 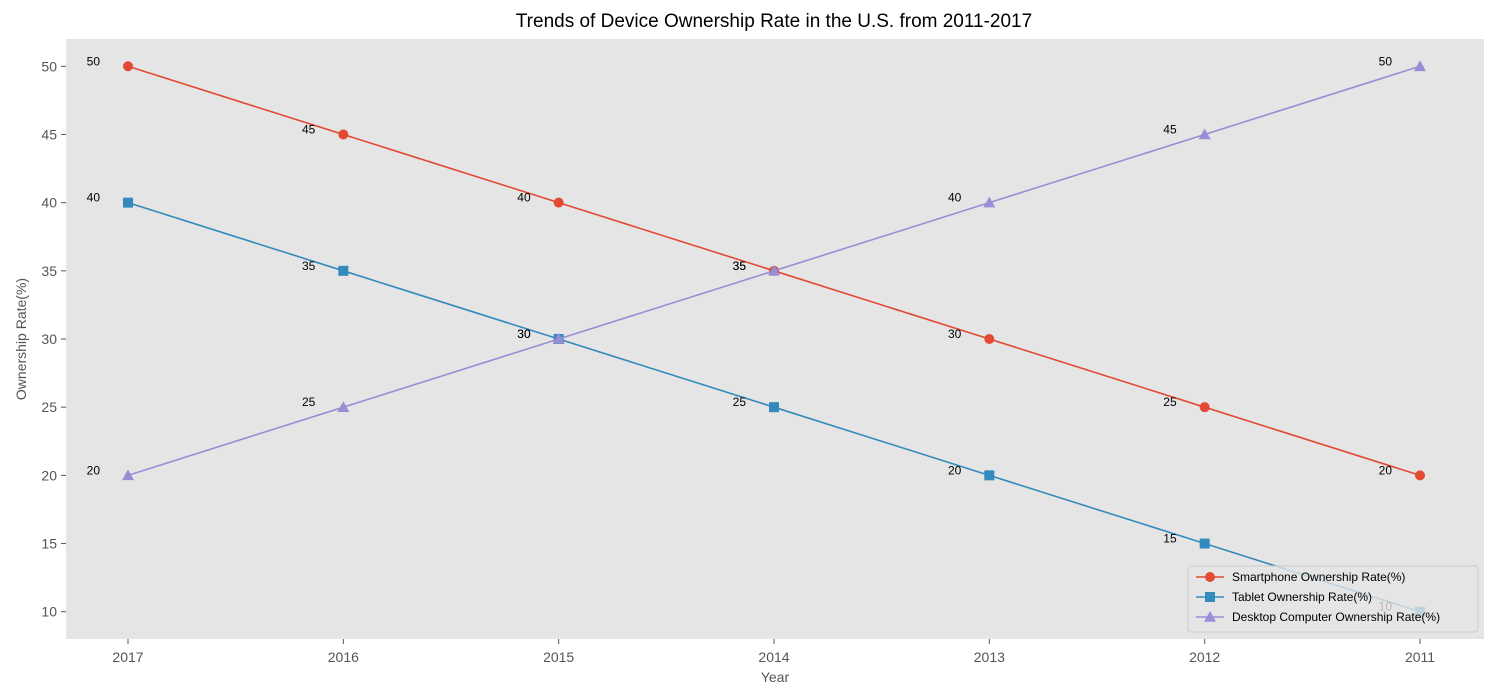 I want to click on y-axis-ticks: 10 15 20 25 30 35 40 45 50, so click(x=53, y=339).